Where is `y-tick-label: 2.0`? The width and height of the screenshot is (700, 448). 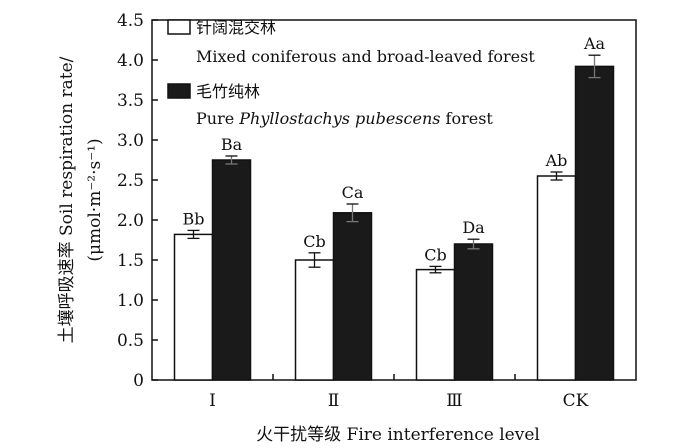 y-tick-label: 2.0 is located at coordinates (130, 221).